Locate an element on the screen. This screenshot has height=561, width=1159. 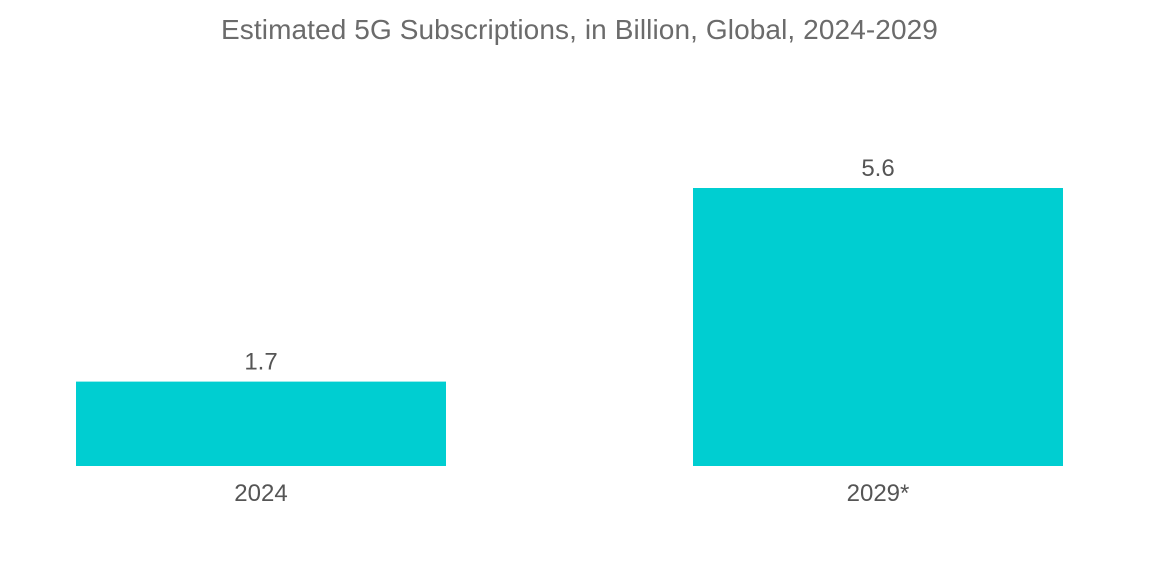
x-tick-label: 2029* is located at coordinates (878, 493).